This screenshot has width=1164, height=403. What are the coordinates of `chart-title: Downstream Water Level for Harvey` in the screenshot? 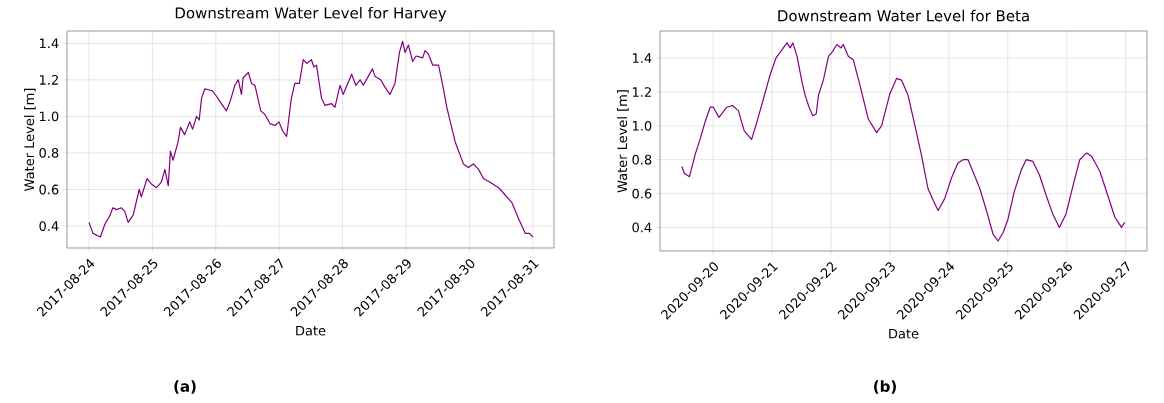 It's located at (311, 14).